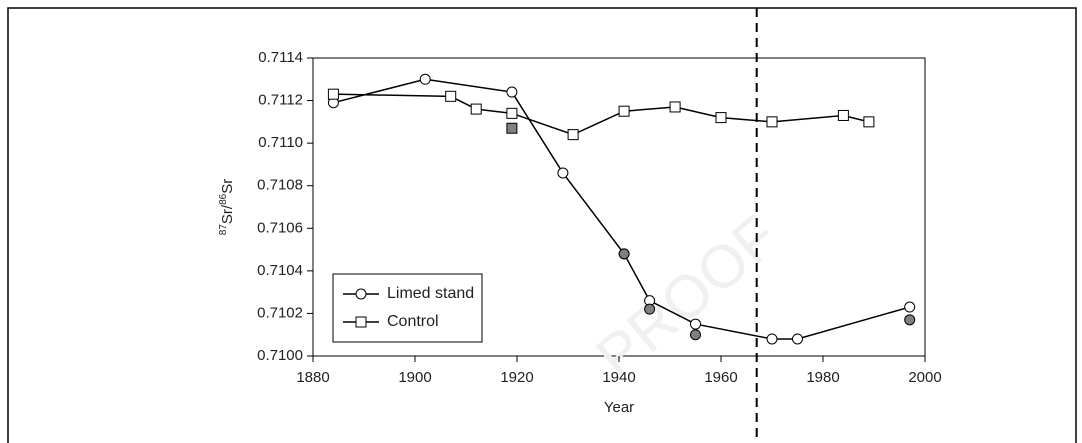 This screenshot has height=443, width=1082. What do you see at coordinates (280, 312) in the screenshot?
I see `y-tick-label: 0.7102` at bounding box center [280, 312].